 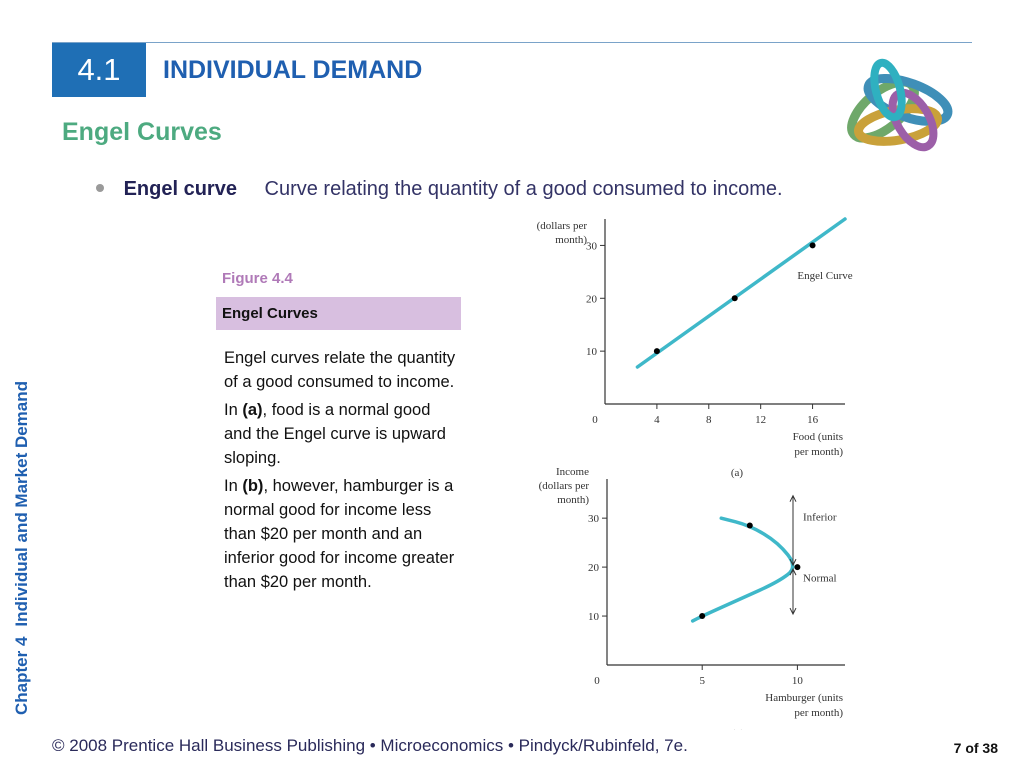 I want to click on panel-a-series-label: Engel Curve, so click(x=824, y=276).